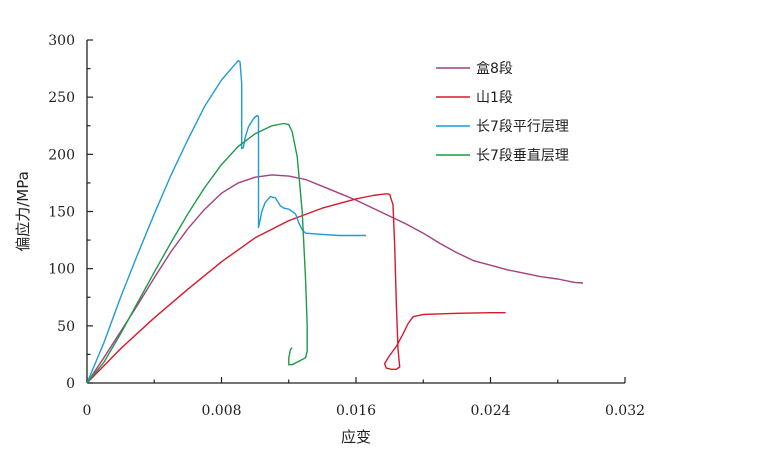  What do you see at coordinates (356, 437) in the screenshot?
I see `x-axis-title: 应变` at bounding box center [356, 437].